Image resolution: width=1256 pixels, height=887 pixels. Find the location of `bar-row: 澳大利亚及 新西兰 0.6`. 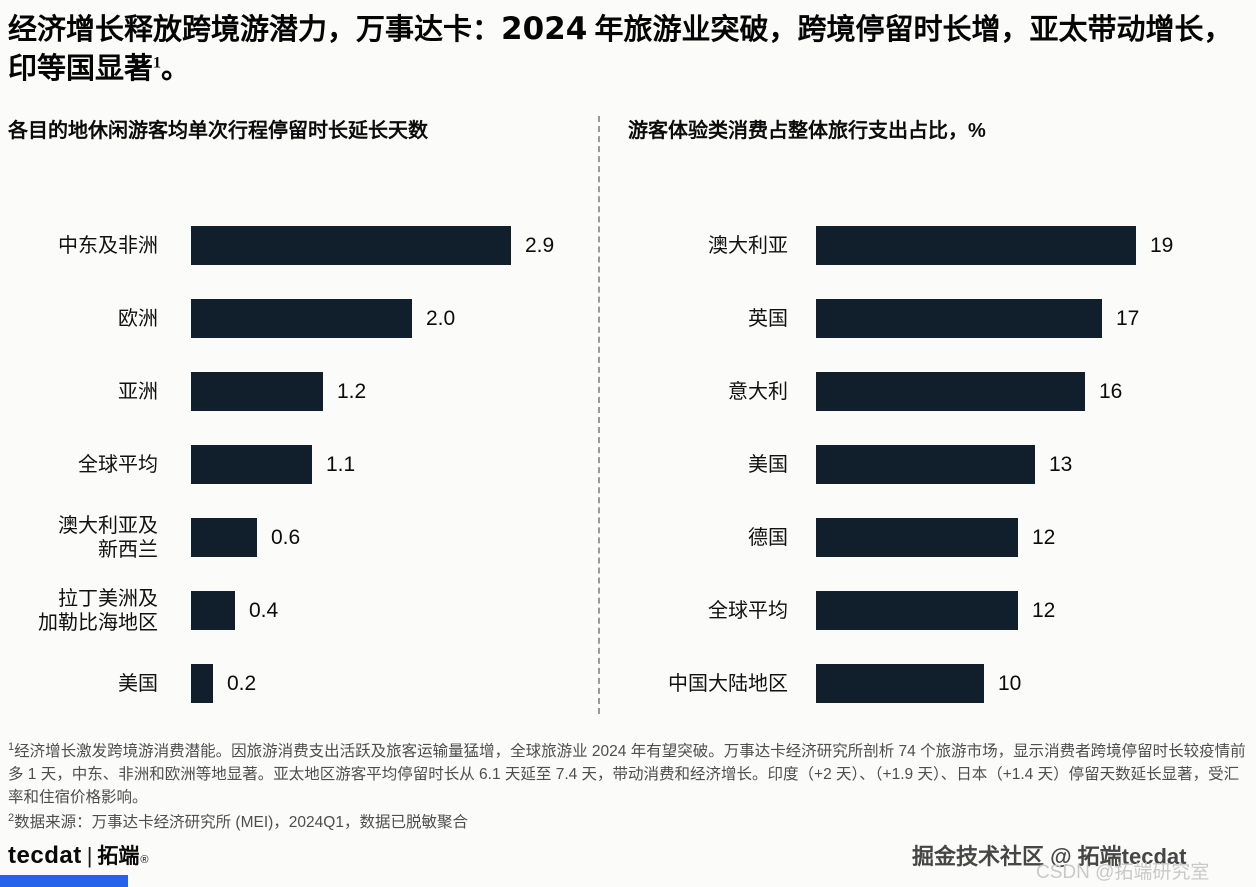

bar-row: 澳大利亚及 新西兰 0.6 is located at coordinates (297, 538).